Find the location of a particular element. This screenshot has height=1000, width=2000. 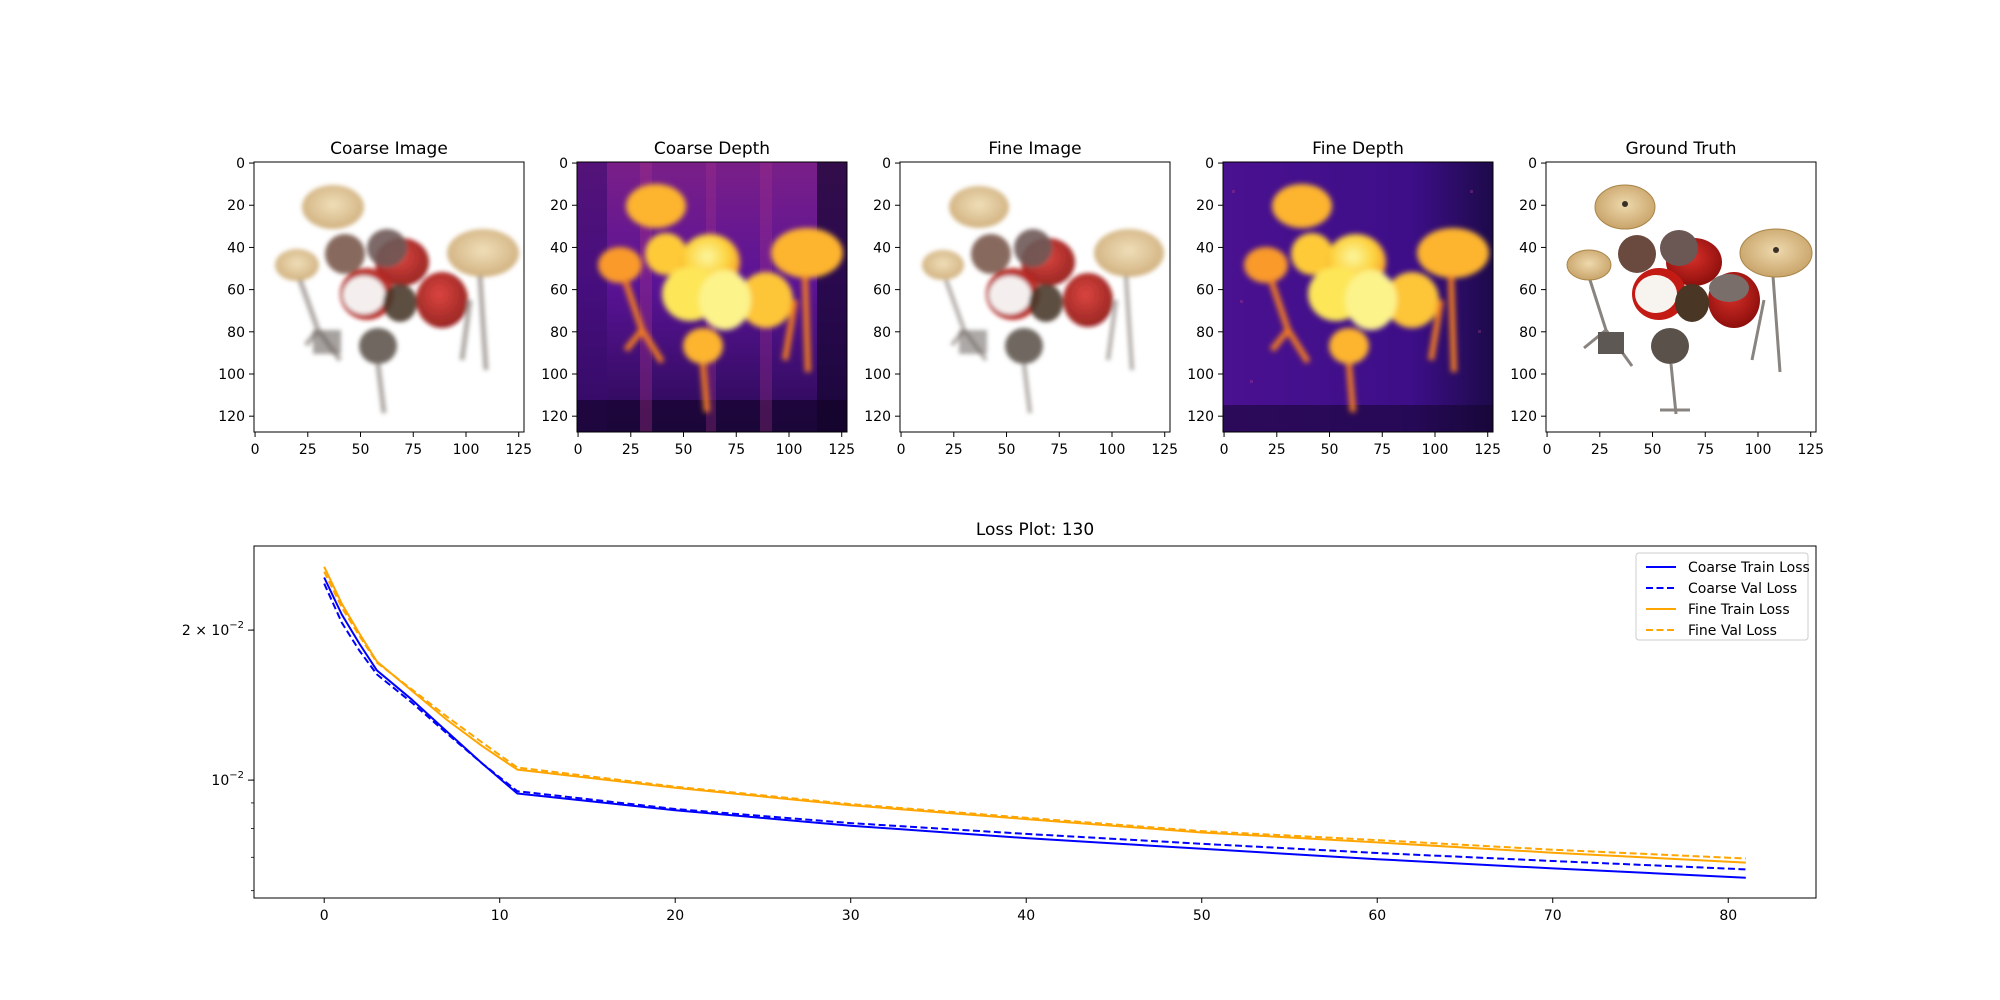

x-tick-label: 60 is located at coordinates (1377, 916).